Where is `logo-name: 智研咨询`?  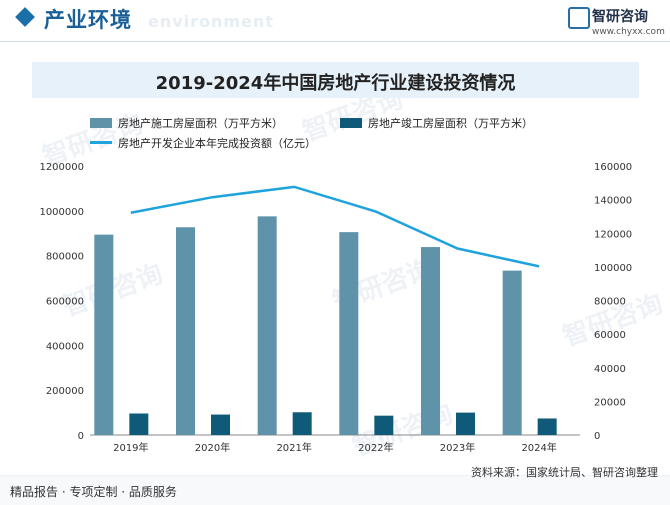
logo-name: 智研咨询 is located at coordinates (620, 17).